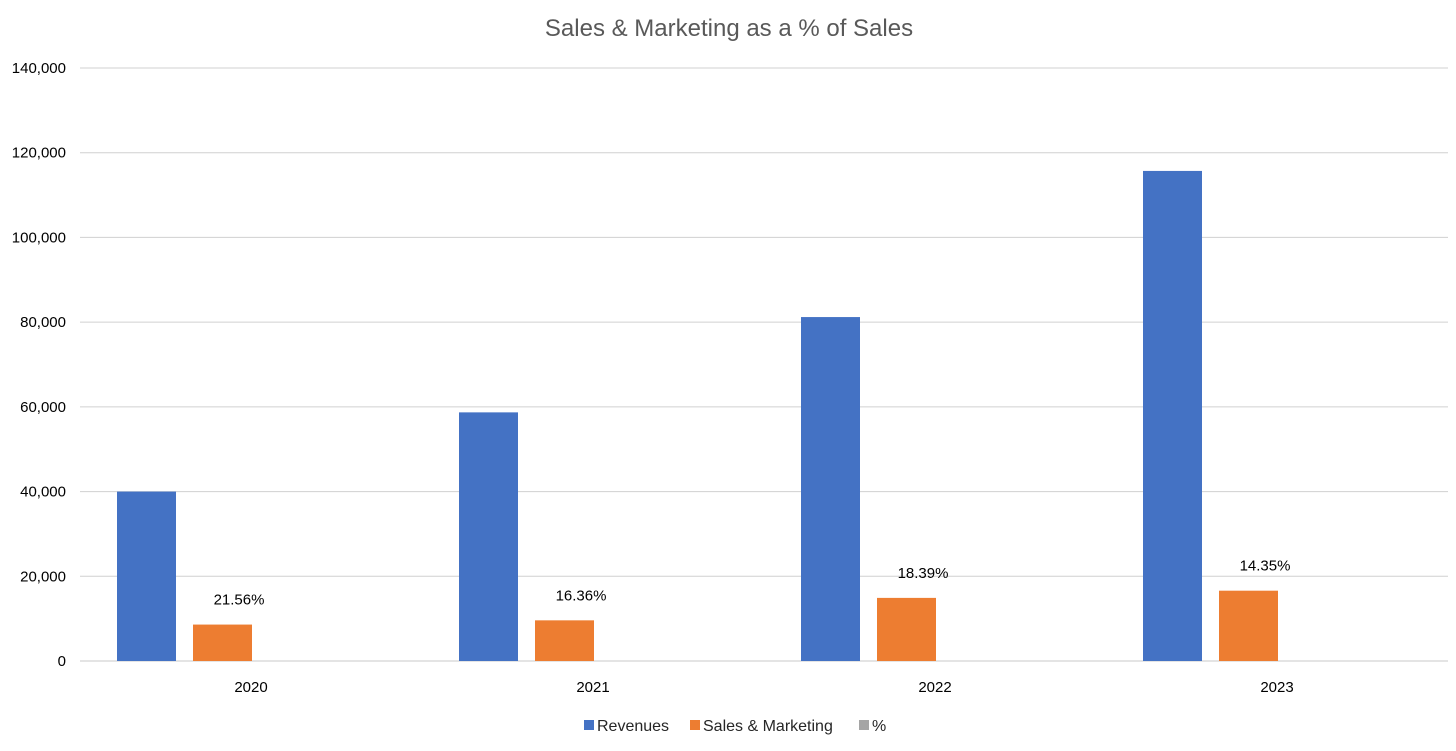  I want to click on data-labels: 21.56% 16.36% 18.39% 14.35%, so click(752, 583).